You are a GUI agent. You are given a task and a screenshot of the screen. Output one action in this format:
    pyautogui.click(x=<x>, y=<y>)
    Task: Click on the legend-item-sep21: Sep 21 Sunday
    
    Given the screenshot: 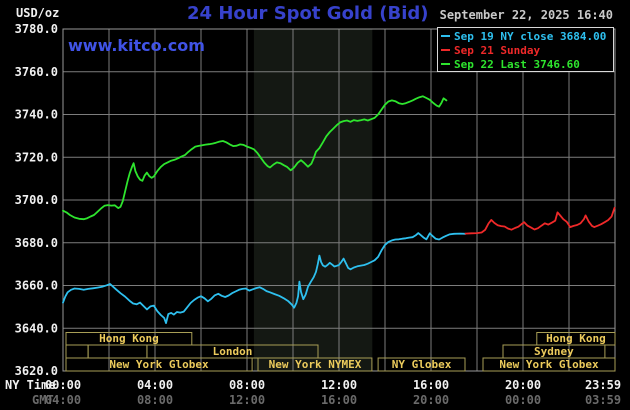 What is the action you would take?
    pyautogui.click(x=527, y=50)
    